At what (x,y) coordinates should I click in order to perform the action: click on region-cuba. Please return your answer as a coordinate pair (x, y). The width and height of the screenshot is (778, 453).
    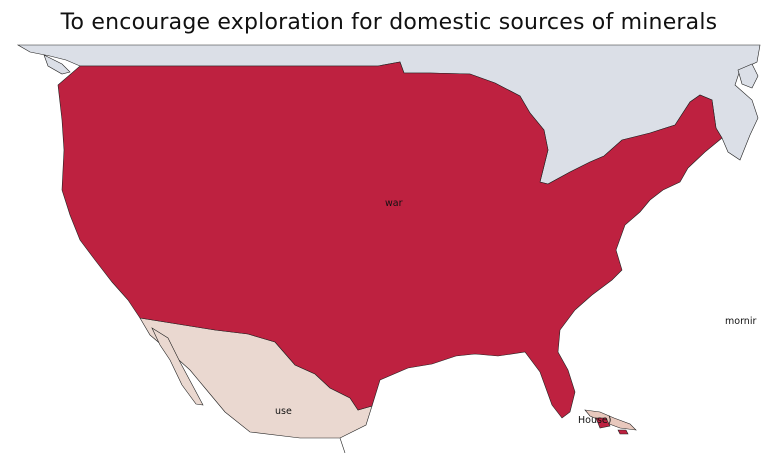
    Looking at the image, I should click on (610, 420).